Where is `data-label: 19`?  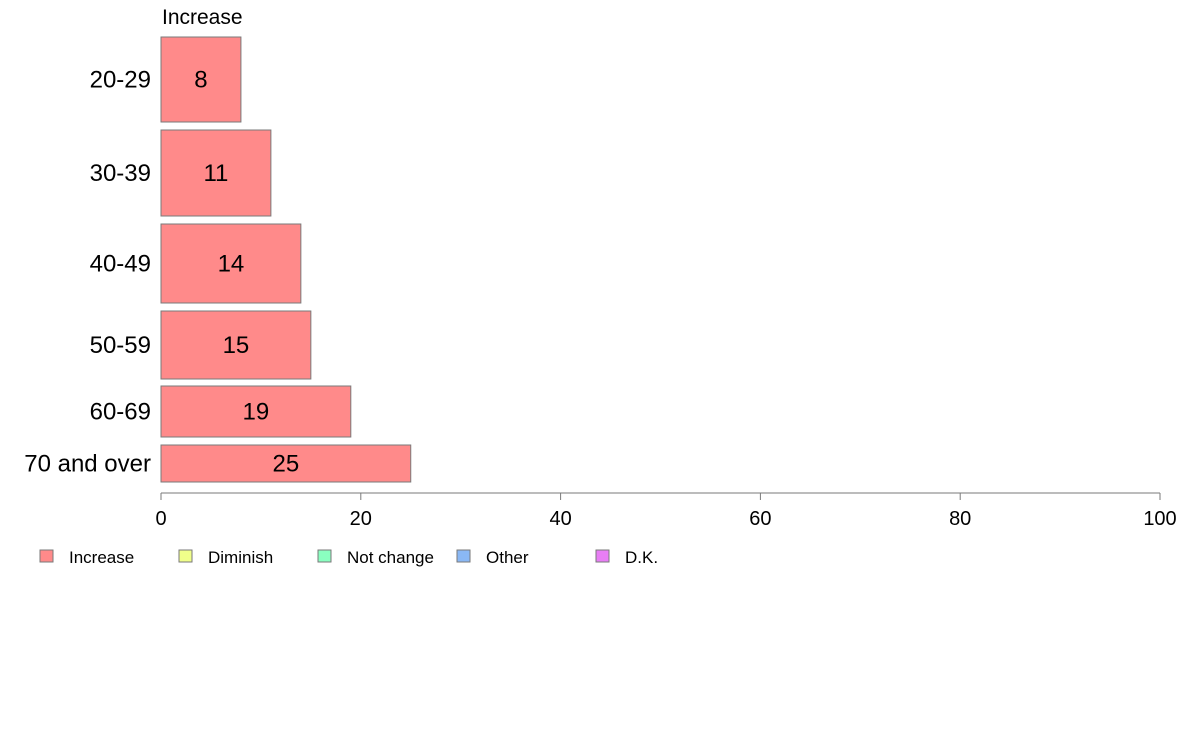
data-label: 19 is located at coordinates (256, 412).